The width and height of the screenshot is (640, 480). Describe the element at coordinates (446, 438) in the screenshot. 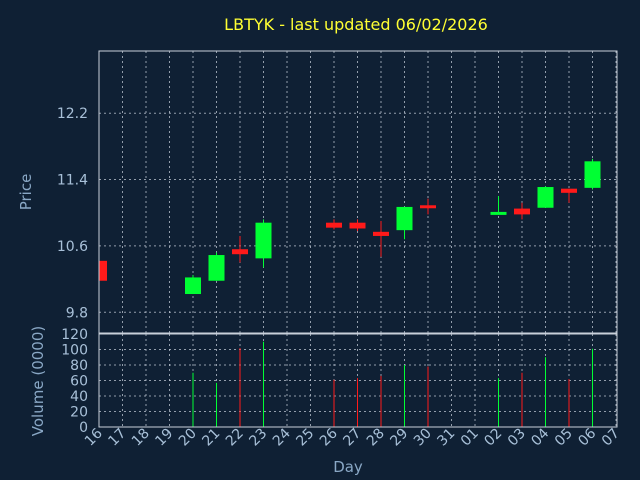

I see `x-tick-label: 31` at that location.